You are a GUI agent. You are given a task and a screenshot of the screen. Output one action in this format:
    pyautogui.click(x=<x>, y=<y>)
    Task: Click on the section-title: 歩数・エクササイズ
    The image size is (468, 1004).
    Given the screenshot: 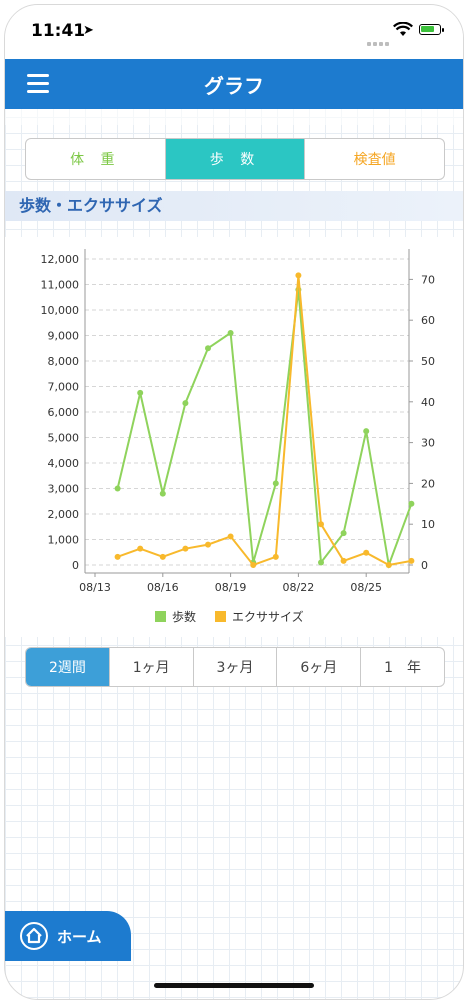 What is the action you would take?
    pyautogui.click(x=234, y=206)
    